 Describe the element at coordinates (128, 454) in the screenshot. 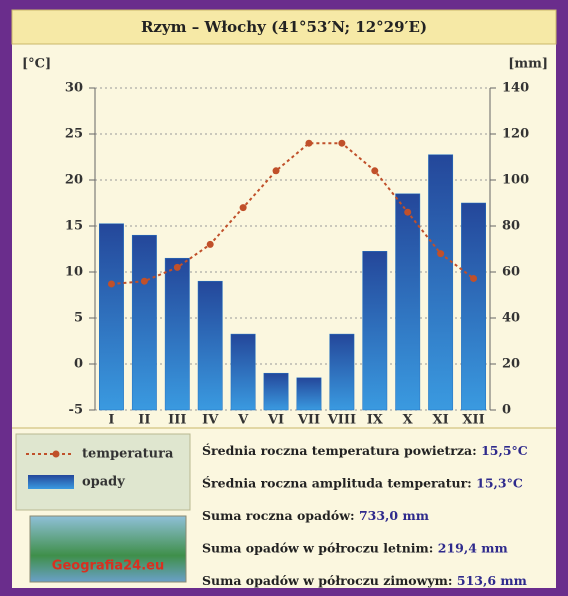

I see `legend-label: temperatura` at that location.